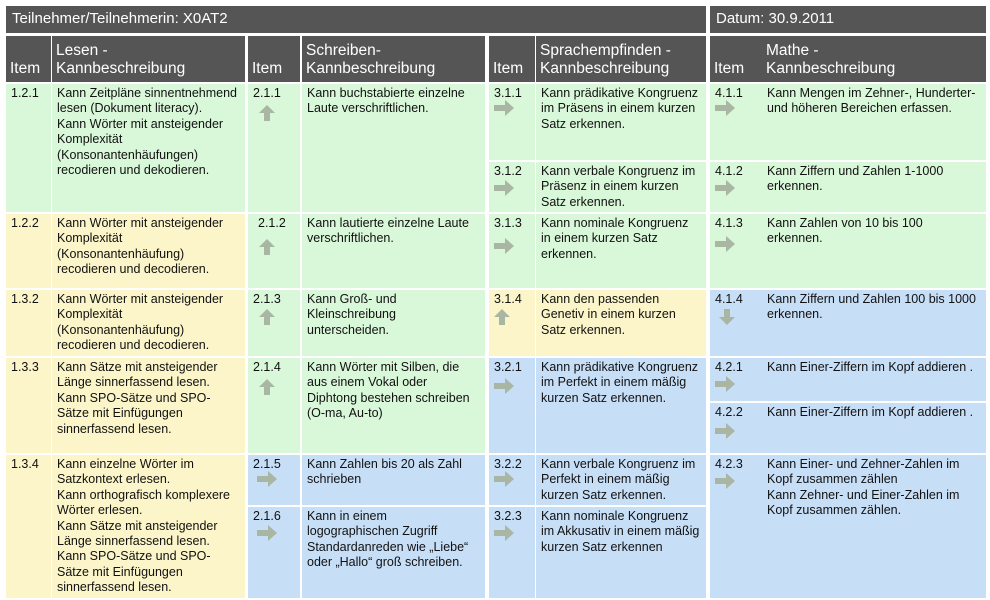  Describe the element at coordinates (512, 59) in the screenshot. I see `col-item-sprache: Item` at that location.